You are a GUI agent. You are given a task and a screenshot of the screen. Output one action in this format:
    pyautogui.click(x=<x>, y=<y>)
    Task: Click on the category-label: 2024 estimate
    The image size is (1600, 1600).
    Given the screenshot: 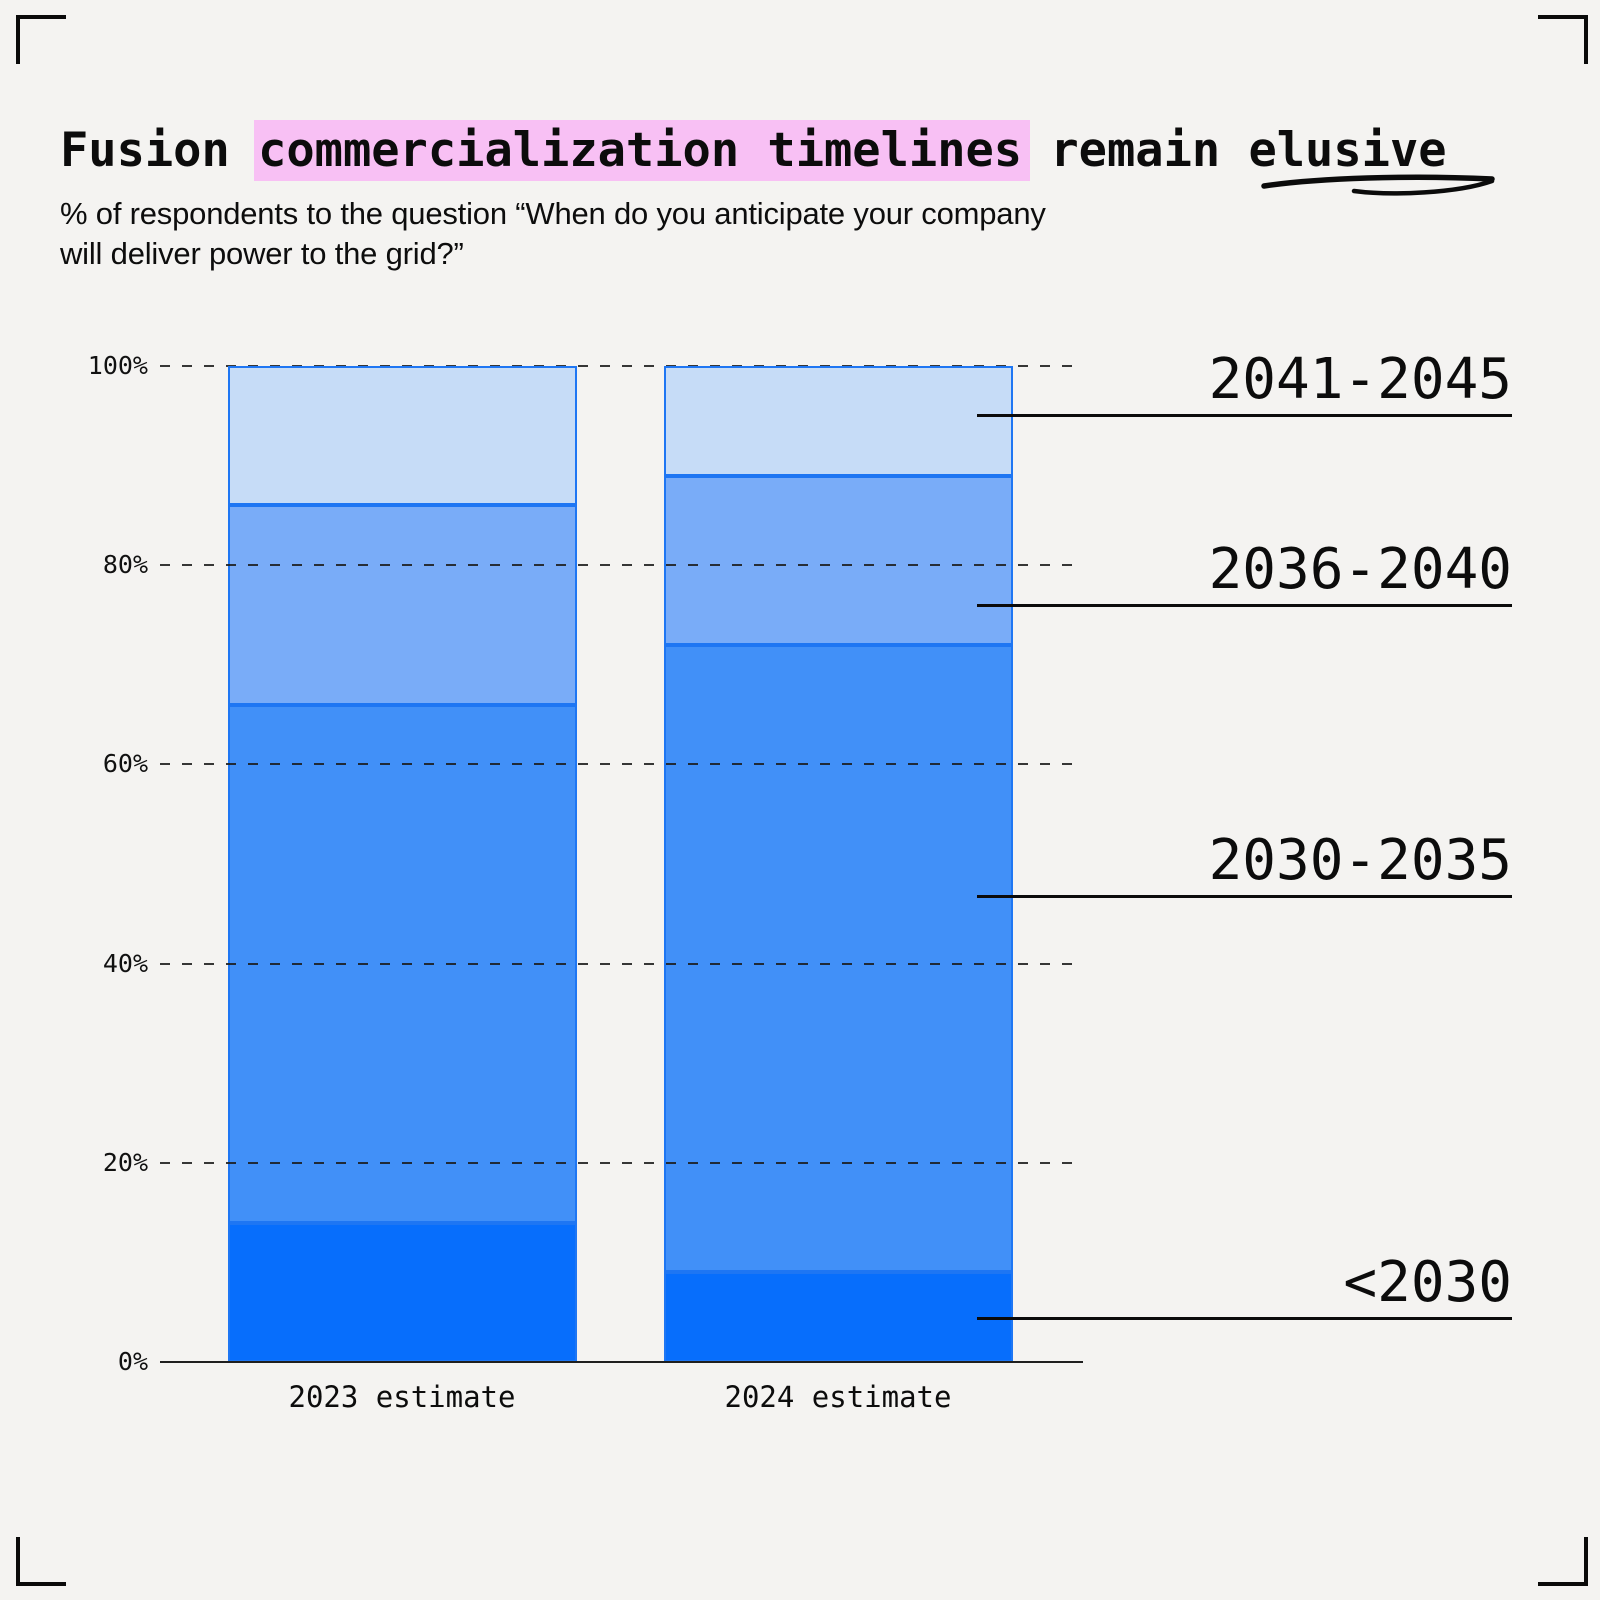 What is the action you would take?
    pyautogui.click(x=838, y=1397)
    